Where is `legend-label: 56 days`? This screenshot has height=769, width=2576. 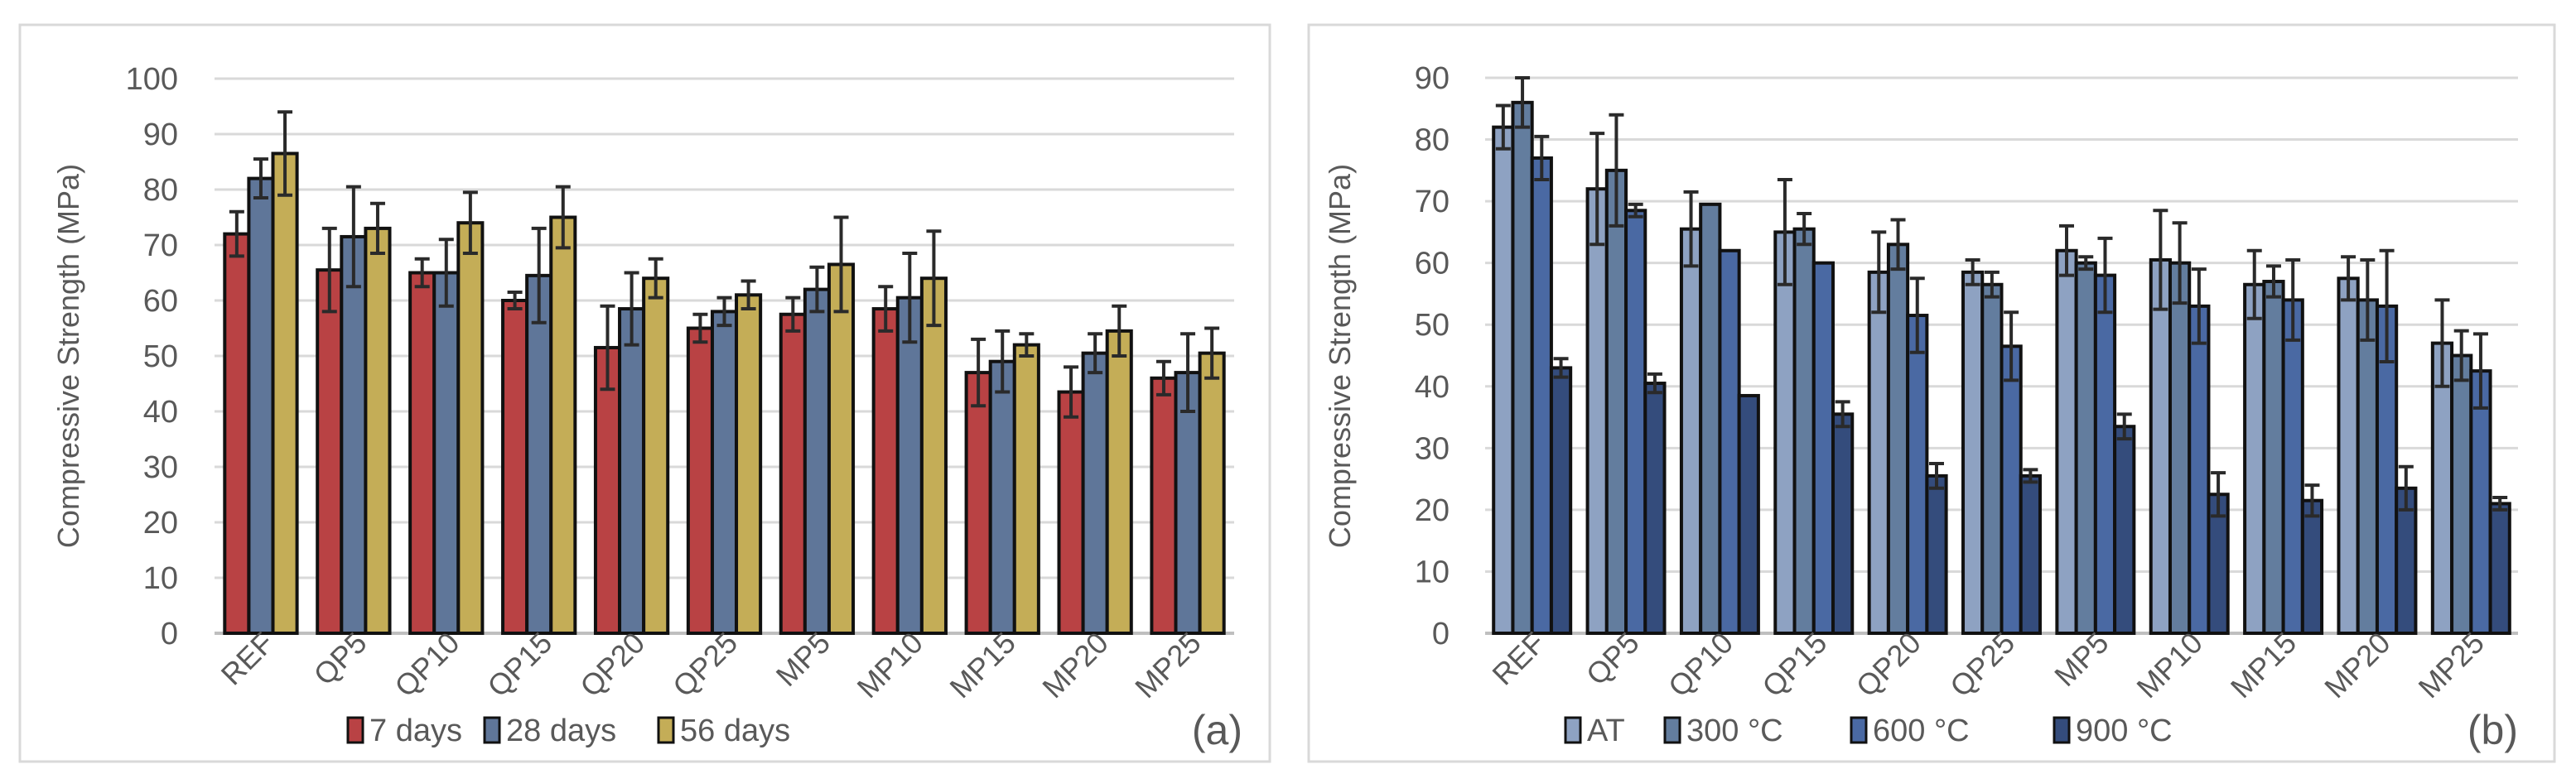 legend-label: 56 days is located at coordinates (735, 731).